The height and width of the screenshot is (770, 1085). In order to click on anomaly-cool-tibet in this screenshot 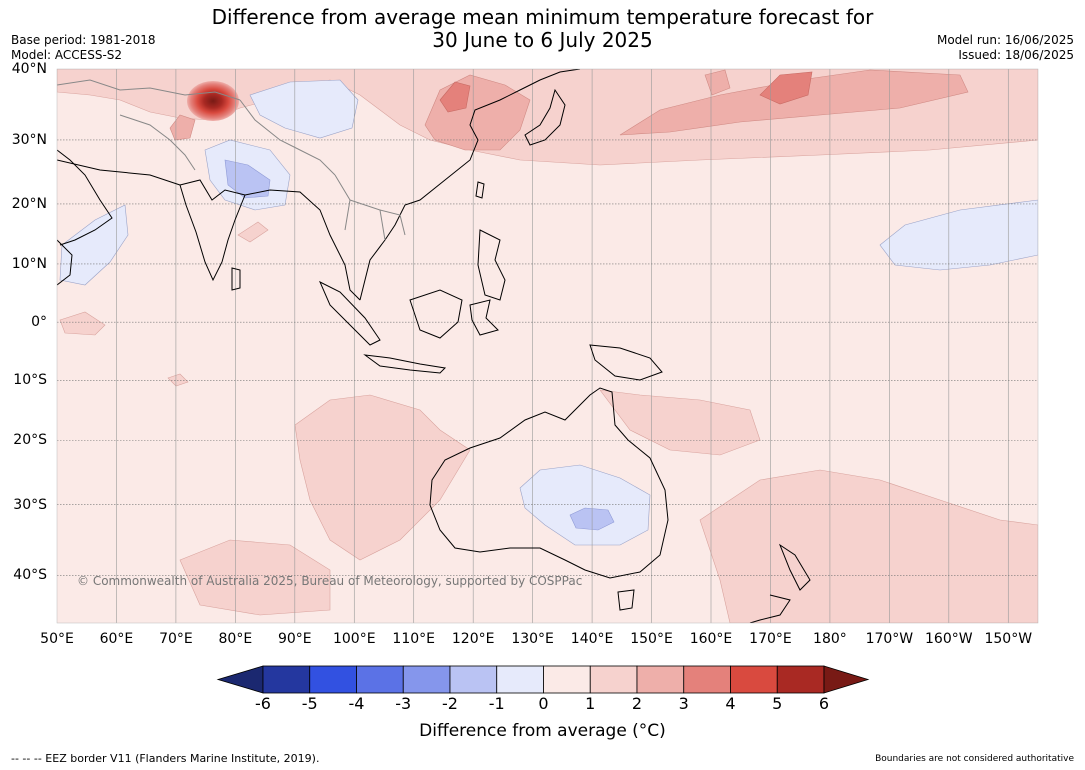, I will do `click(304, 109)`.